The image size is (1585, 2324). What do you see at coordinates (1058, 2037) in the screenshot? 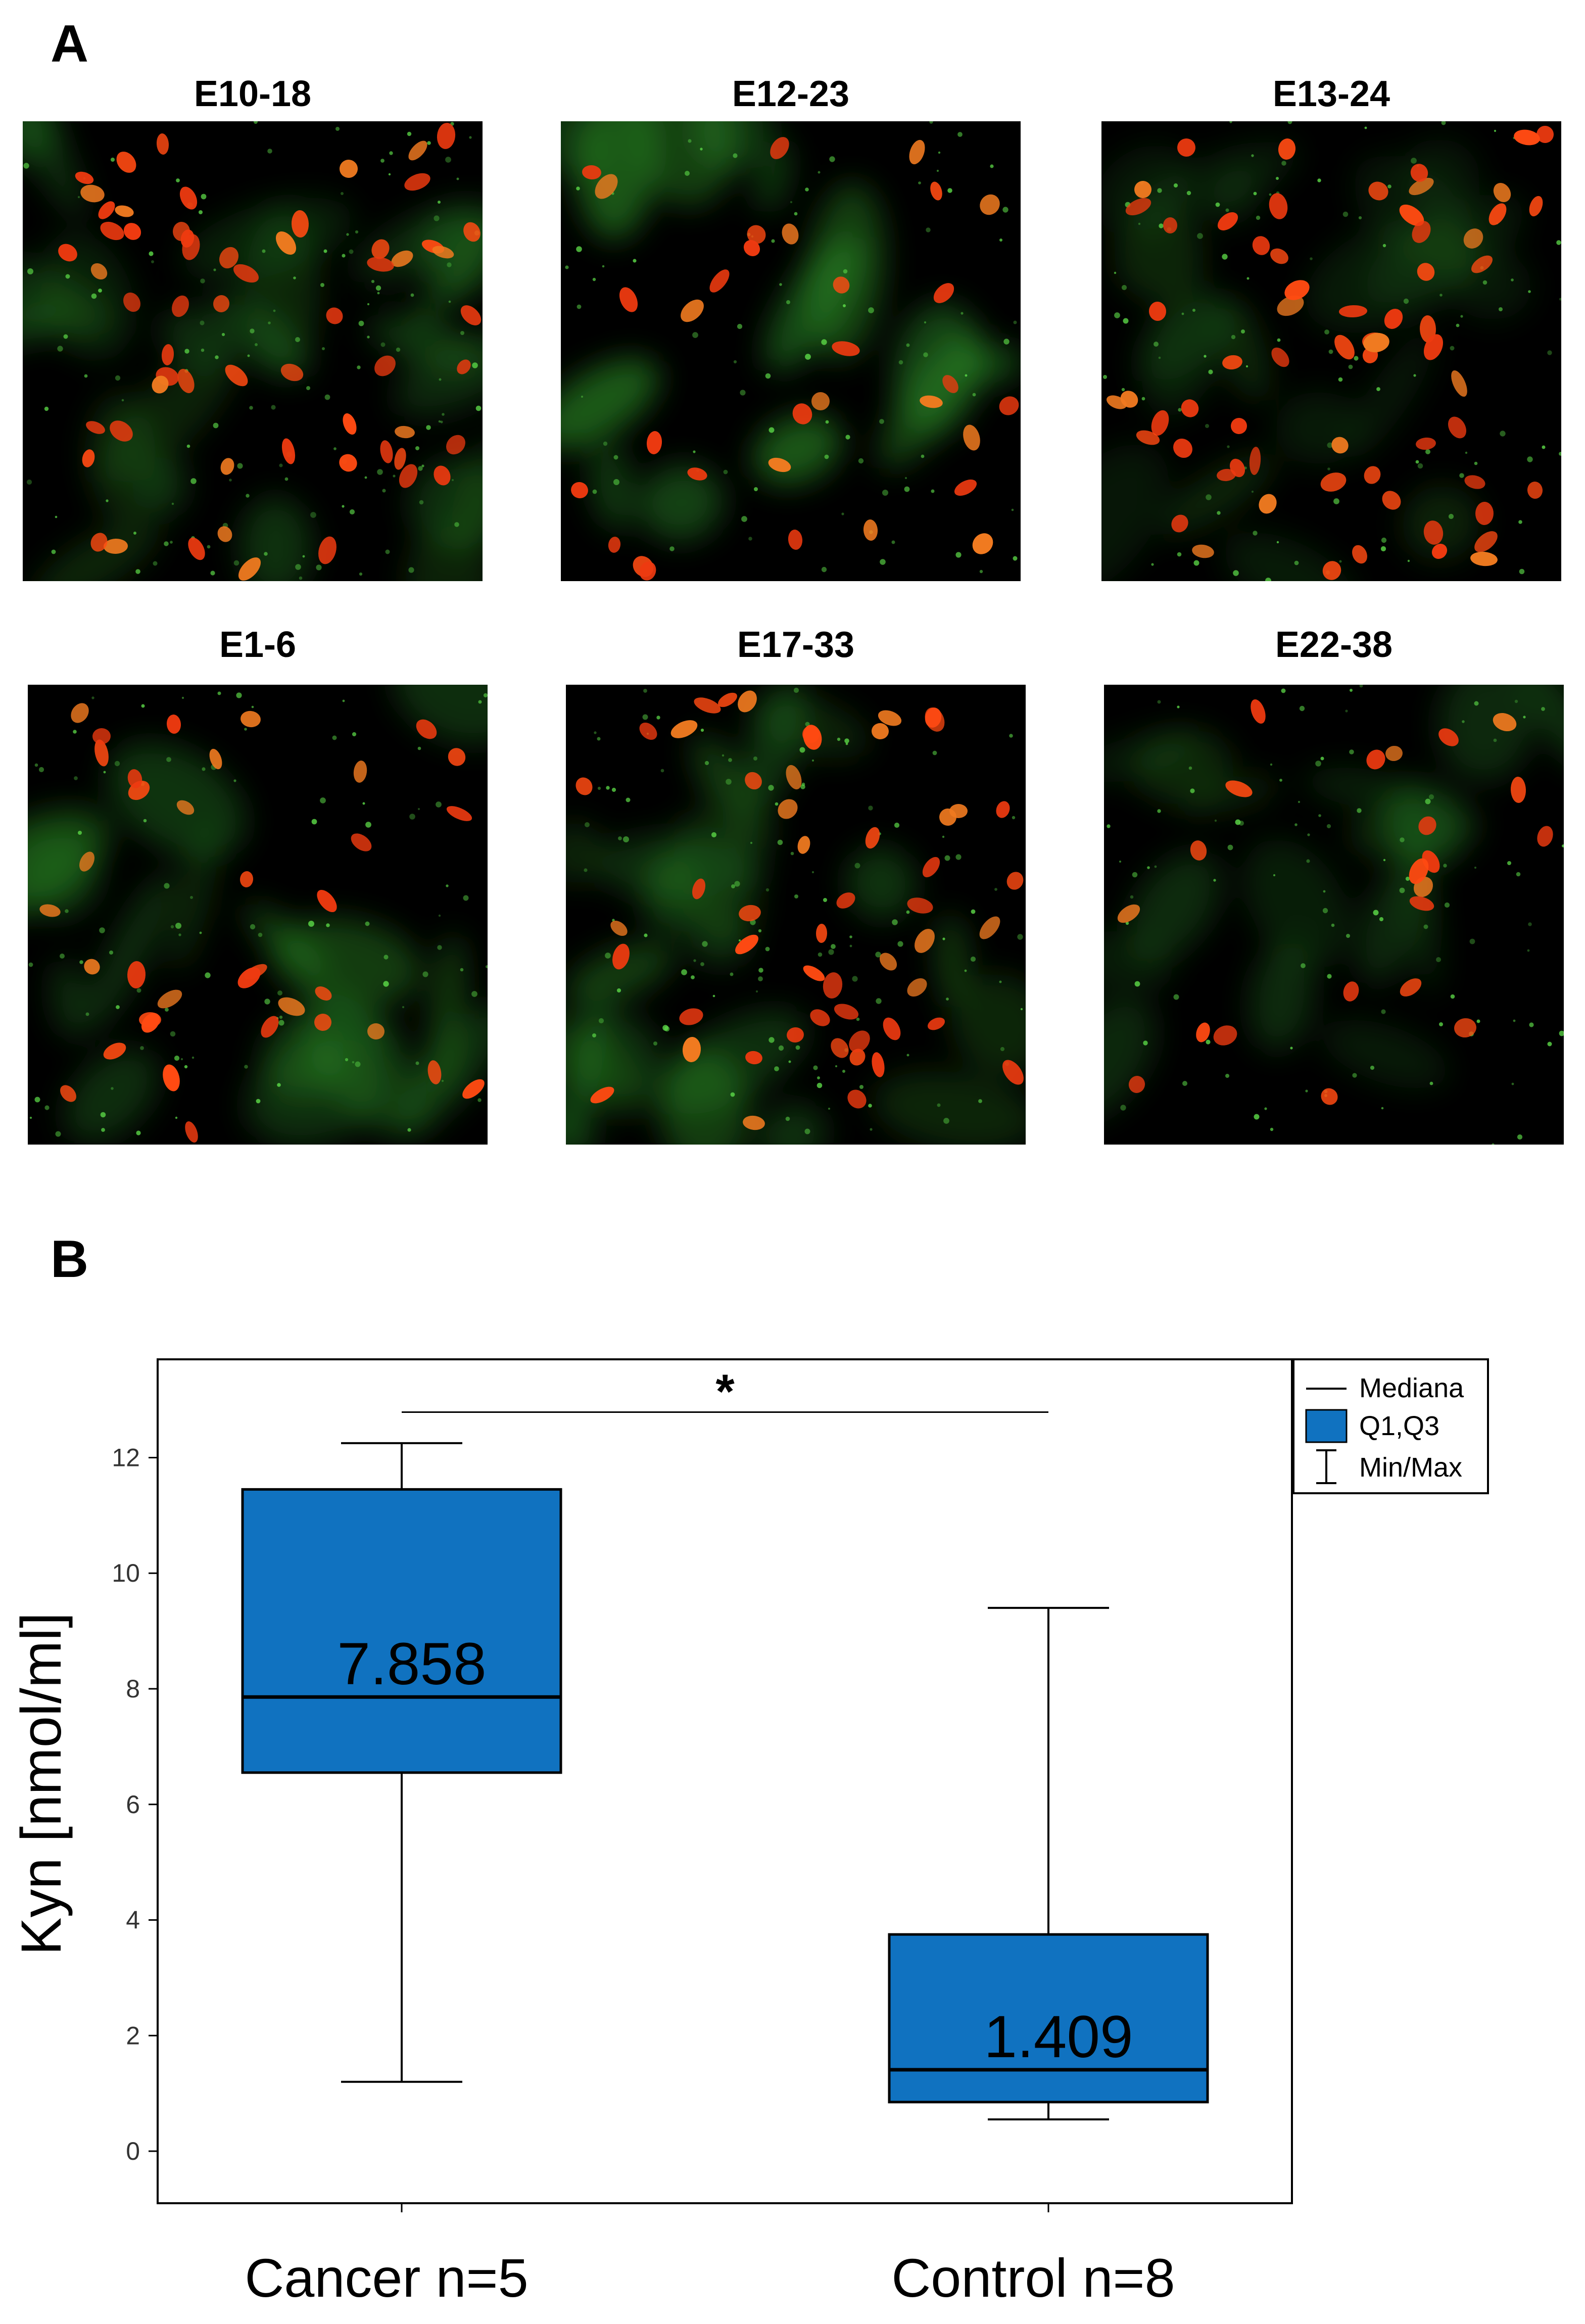
I see `median-label: 1.409` at bounding box center [1058, 2037].